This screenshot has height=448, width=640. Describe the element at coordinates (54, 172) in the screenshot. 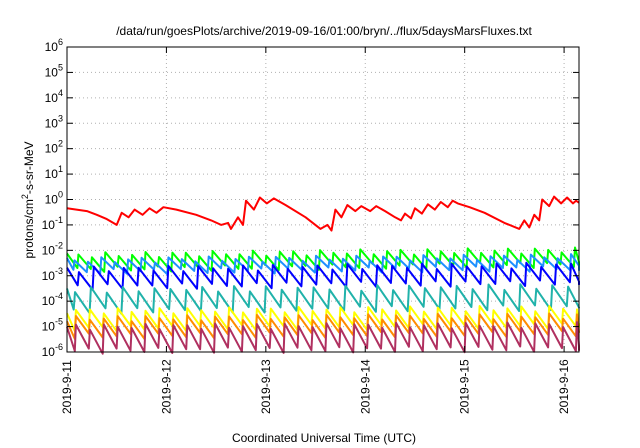

I see `y-tick-label: 10¹` at that location.